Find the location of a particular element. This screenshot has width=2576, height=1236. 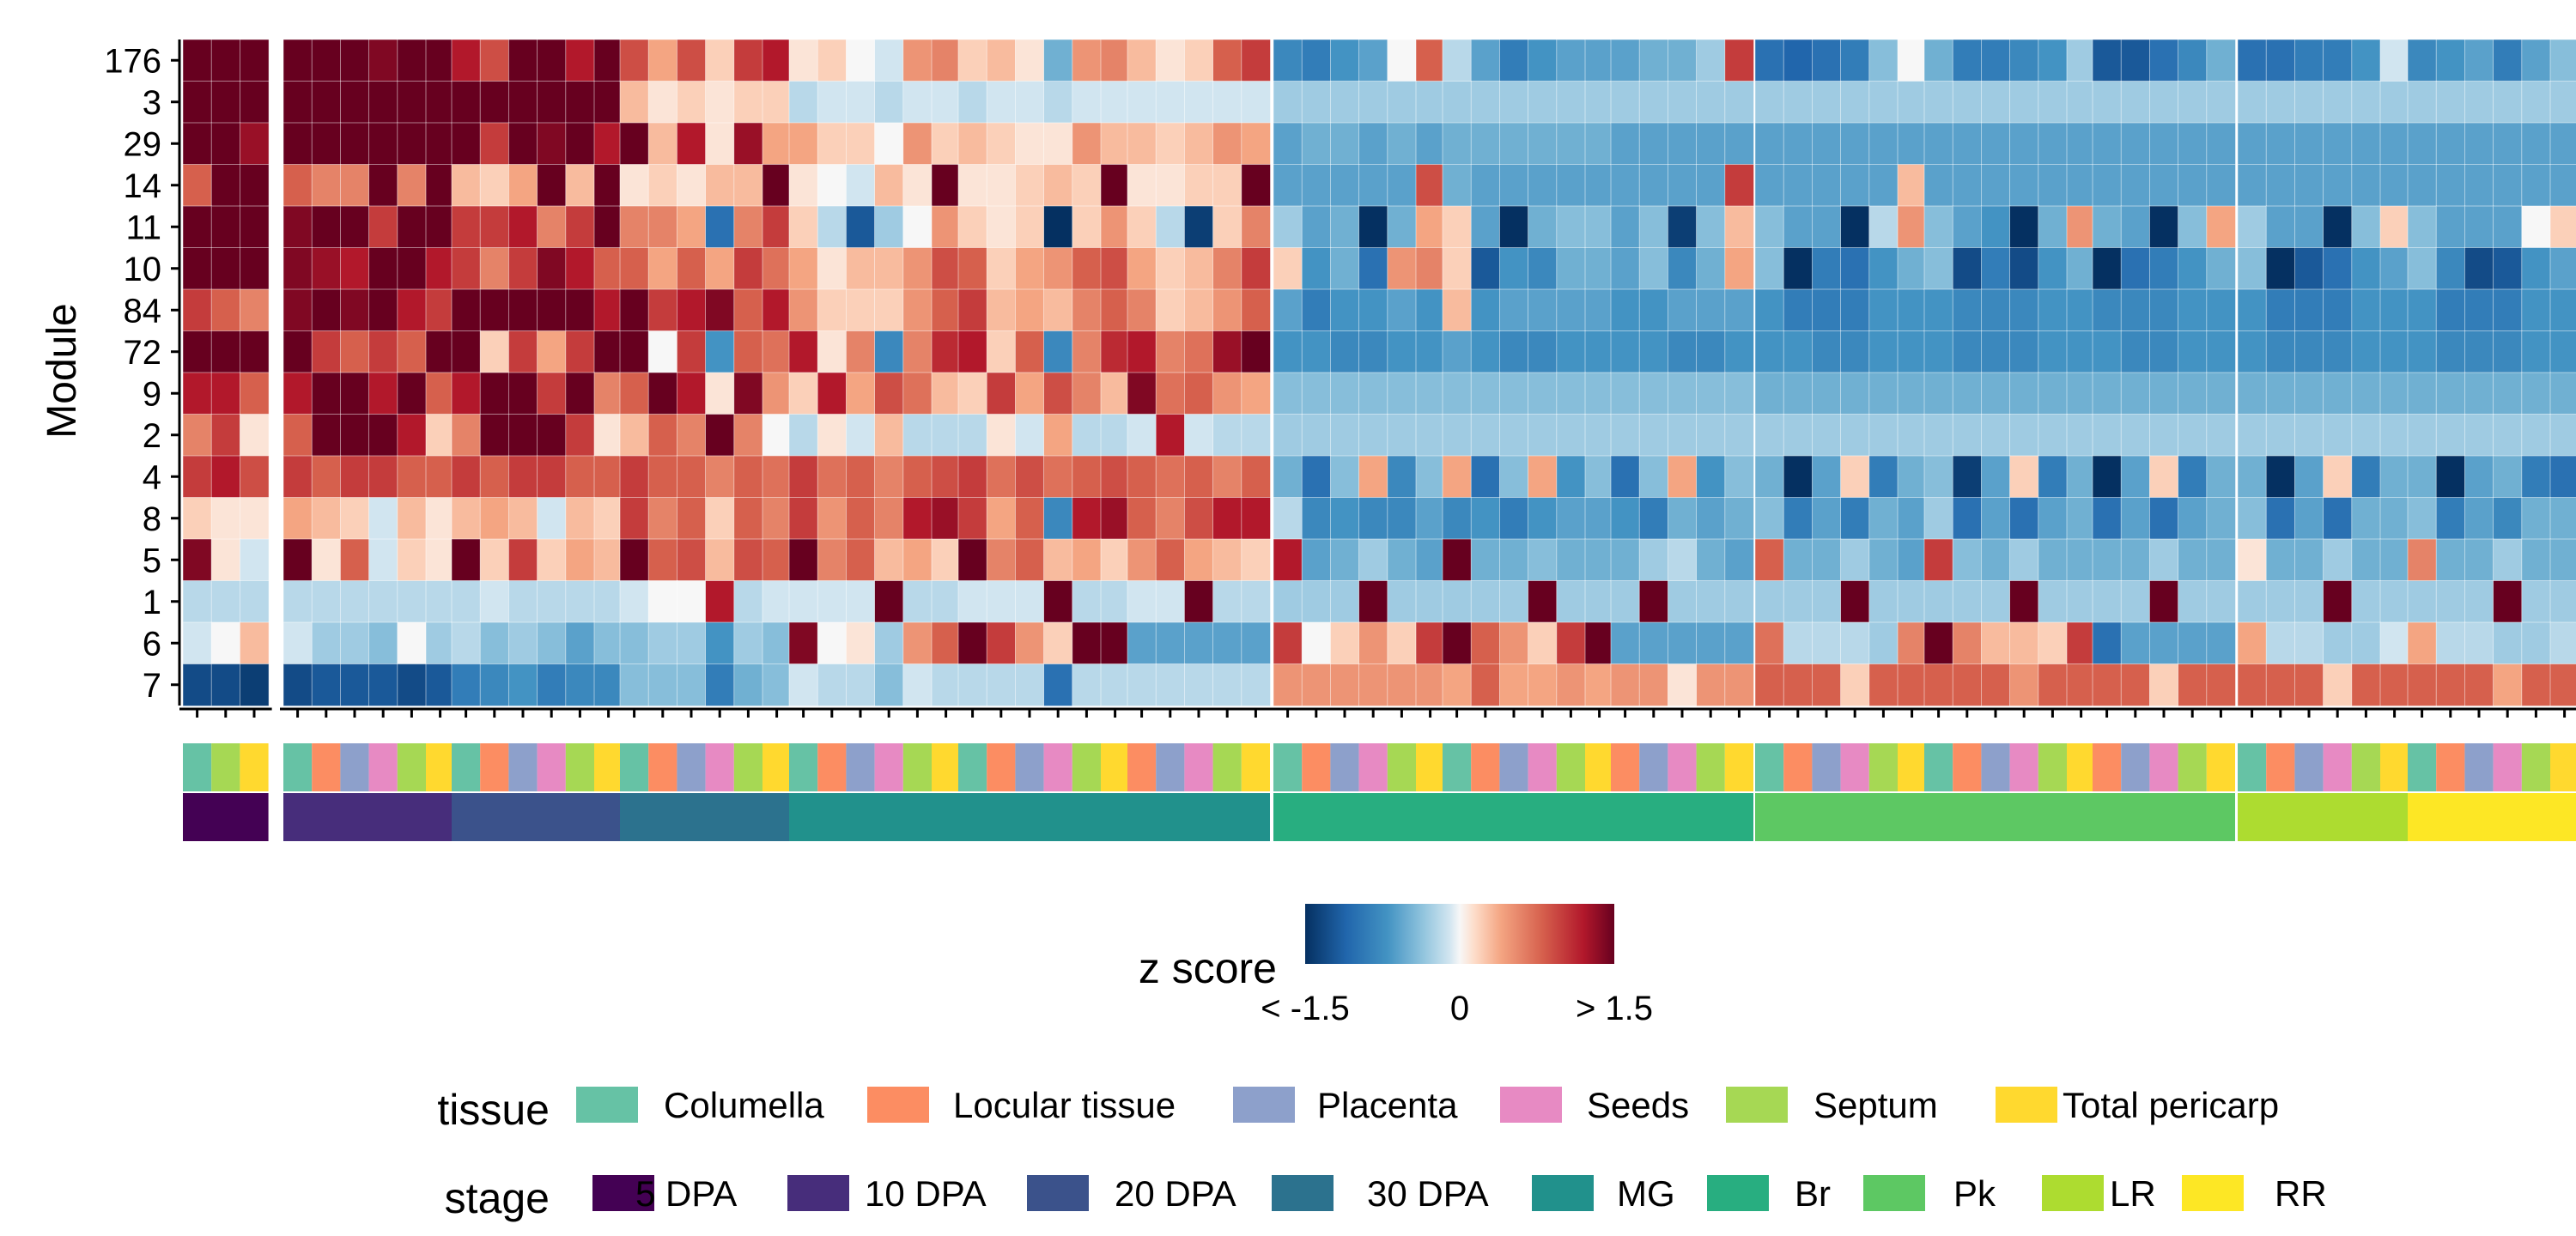

heatmap-panel is located at coordinates (1360, 440).